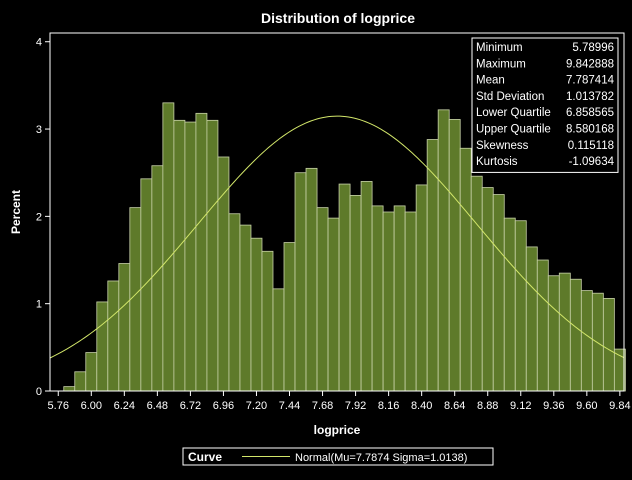 Image resolution: width=632 pixels, height=480 pixels. I want to click on x-tick-label-11: 8.40, so click(421, 406).